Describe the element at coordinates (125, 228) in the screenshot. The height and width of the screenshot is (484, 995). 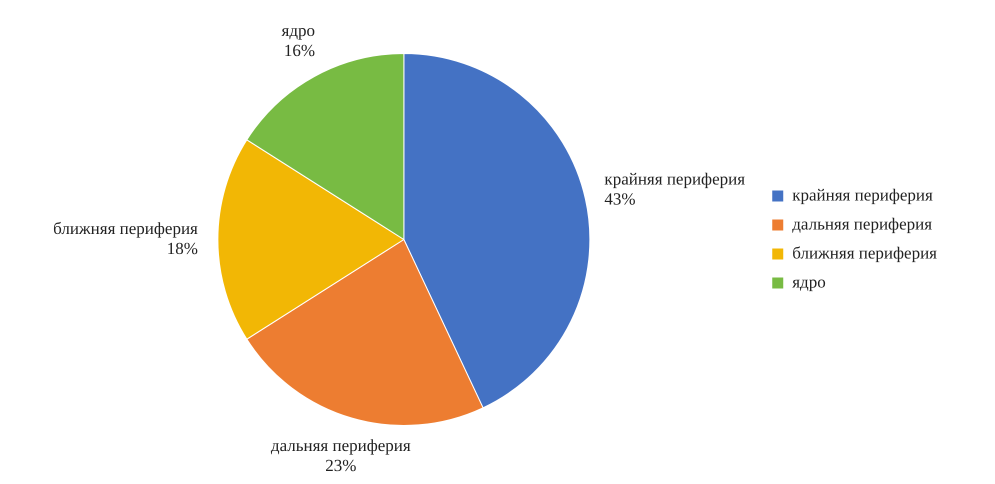
I see `slice-label: ближняя периферия` at that location.